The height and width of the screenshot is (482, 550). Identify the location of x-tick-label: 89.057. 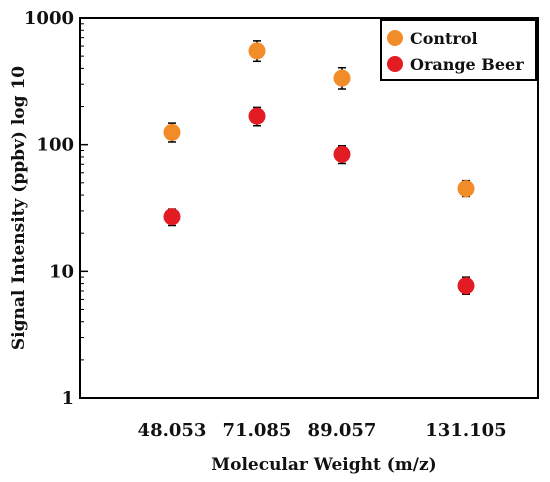
(342, 430).